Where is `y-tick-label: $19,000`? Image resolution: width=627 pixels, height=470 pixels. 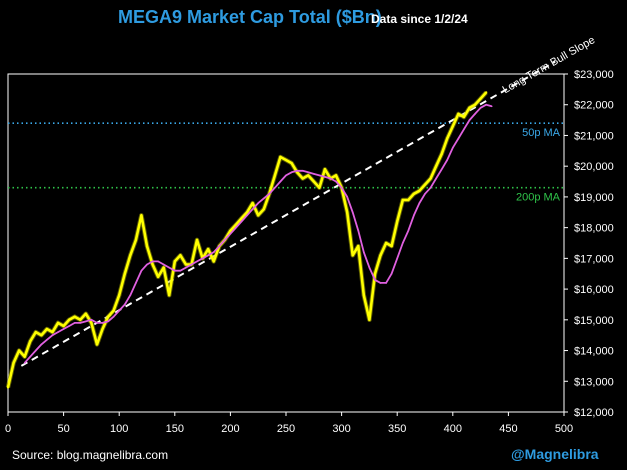
y-tick-label: $19,000 is located at coordinates (594, 198).